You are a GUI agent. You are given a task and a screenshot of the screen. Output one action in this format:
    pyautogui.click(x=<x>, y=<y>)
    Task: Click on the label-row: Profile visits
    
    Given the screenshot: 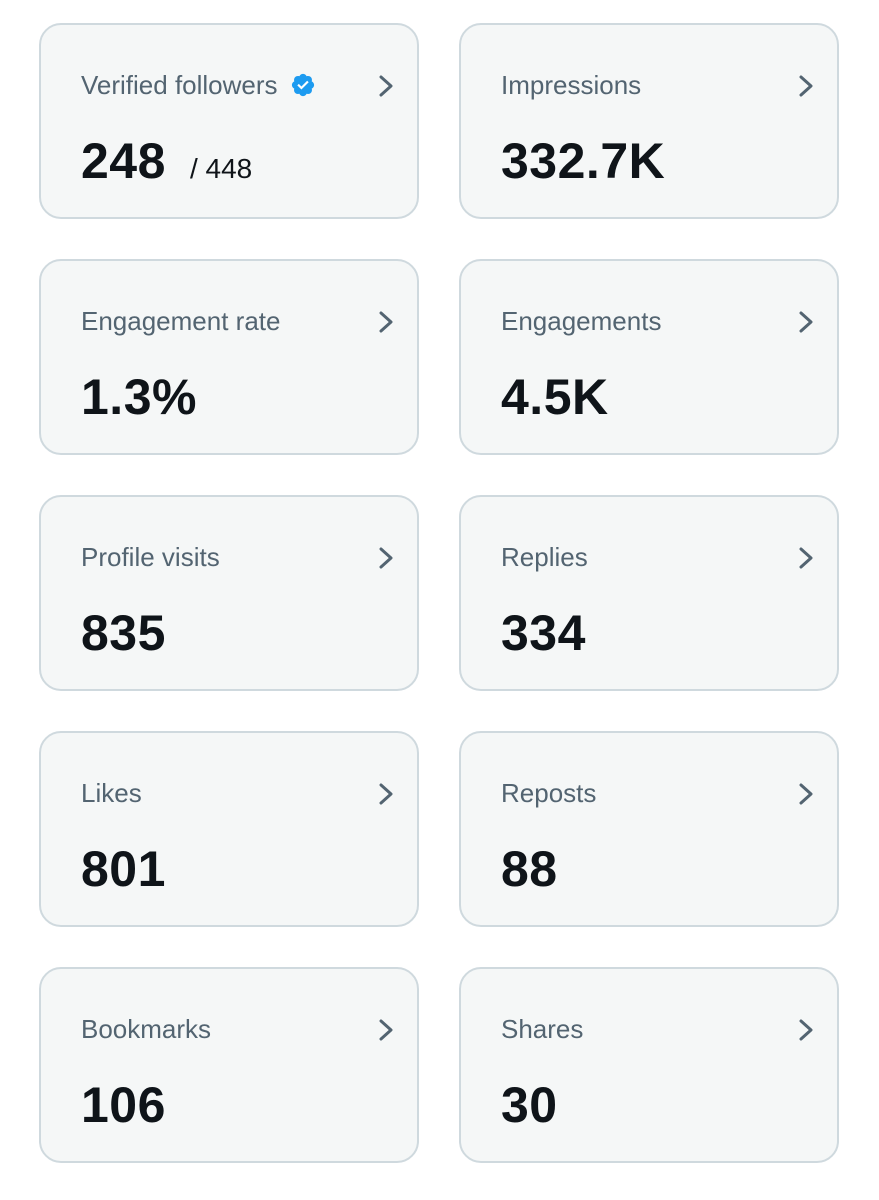 What is the action you would take?
    pyautogui.click(x=150, y=557)
    